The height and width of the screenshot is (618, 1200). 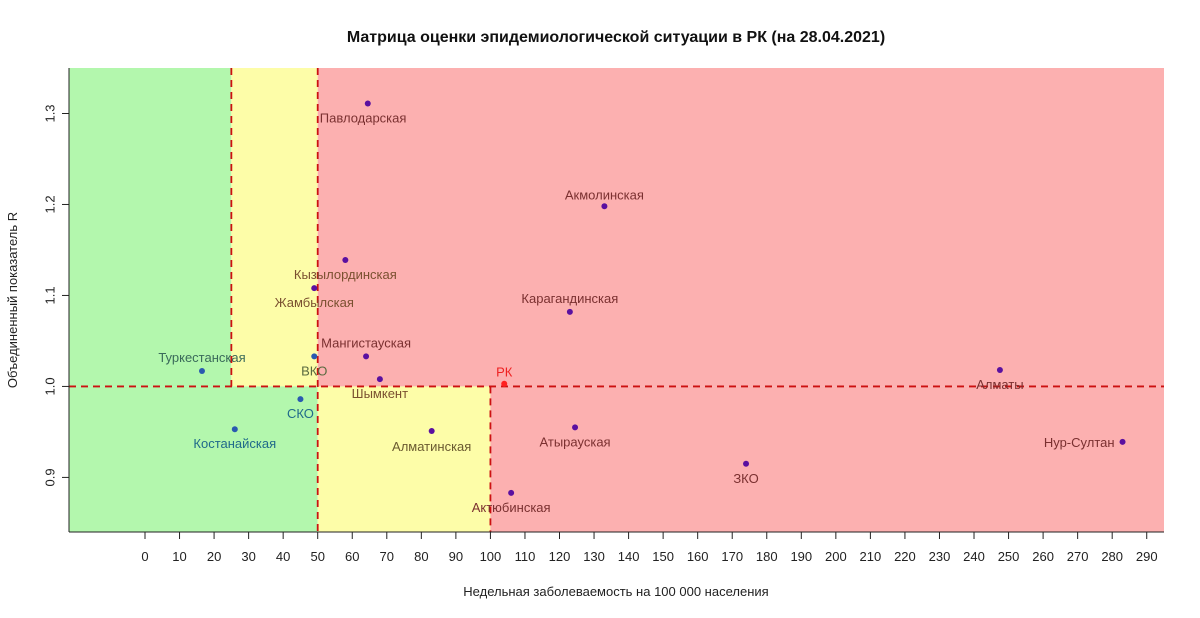 What do you see at coordinates (569, 298) in the screenshot?
I see `point-label: Карагандинская` at bounding box center [569, 298].